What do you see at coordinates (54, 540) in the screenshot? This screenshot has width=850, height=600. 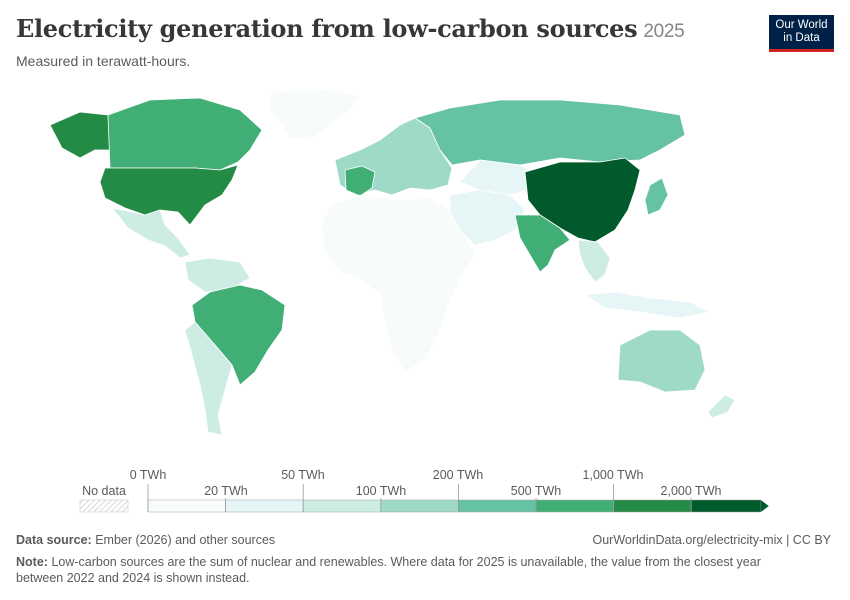 I see `data-source-label: Data source:` at bounding box center [54, 540].